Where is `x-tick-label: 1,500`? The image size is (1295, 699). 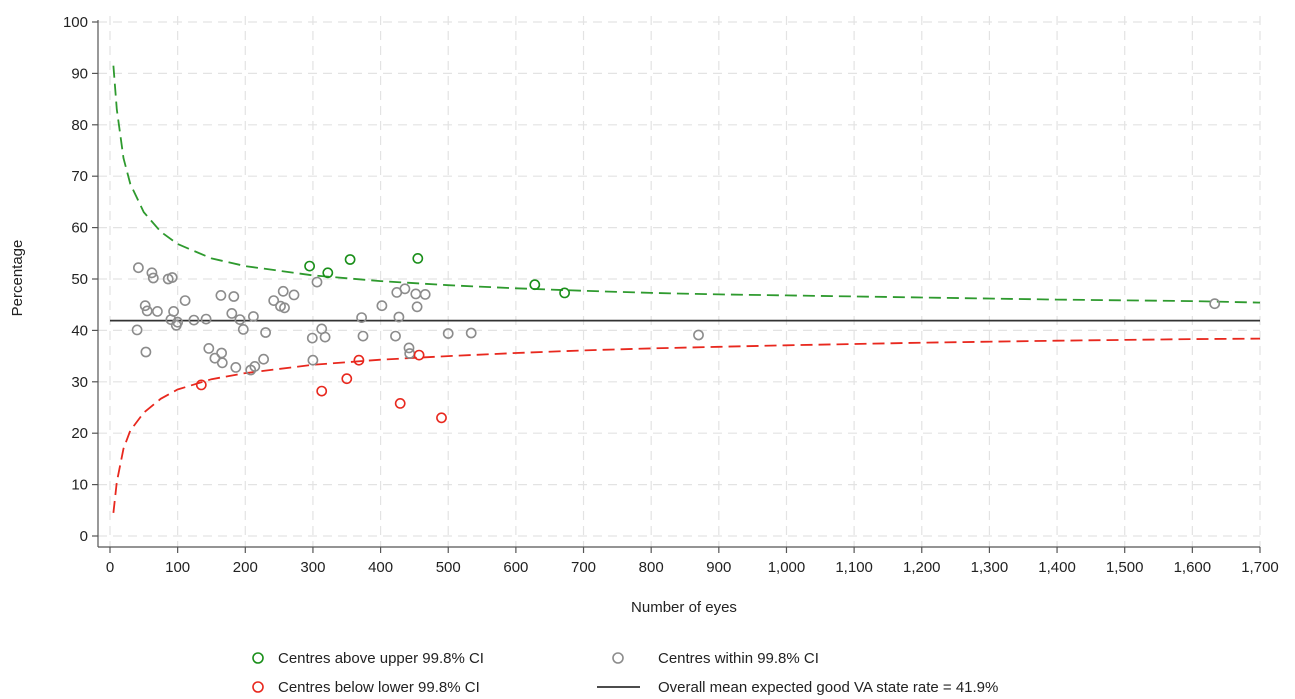
x-tick-label: 1,500 is located at coordinates (1125, 567).